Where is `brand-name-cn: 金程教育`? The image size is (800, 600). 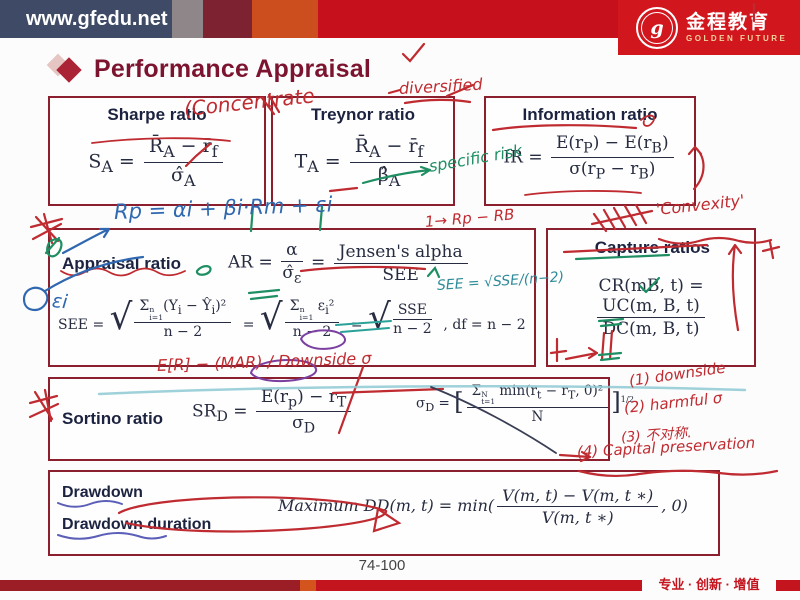 brand-name-cn: 金程教育 is located at coordinates (728, 22).